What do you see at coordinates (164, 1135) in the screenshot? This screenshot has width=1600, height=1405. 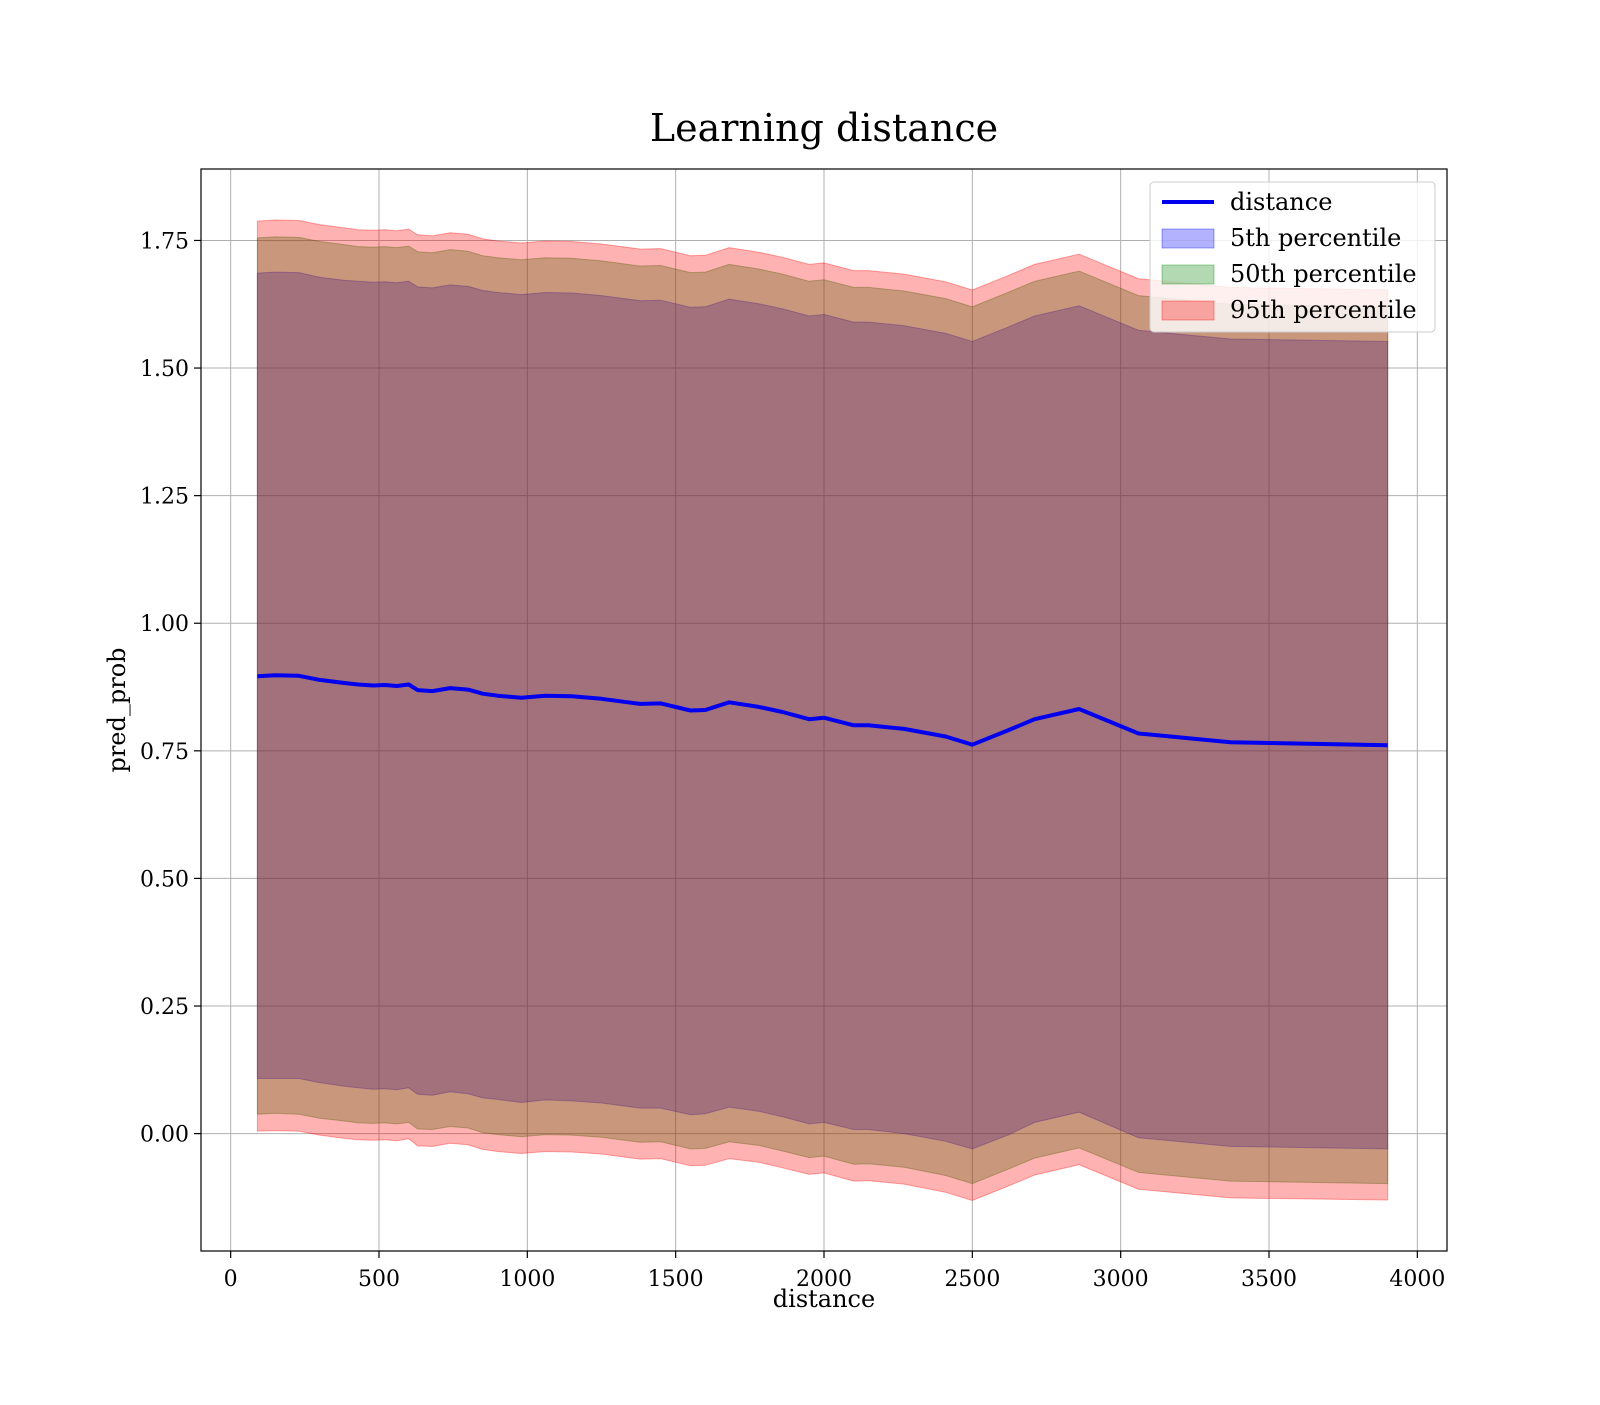 I see `y-tick-label: 0.00` at bounding box center [164, 1135].